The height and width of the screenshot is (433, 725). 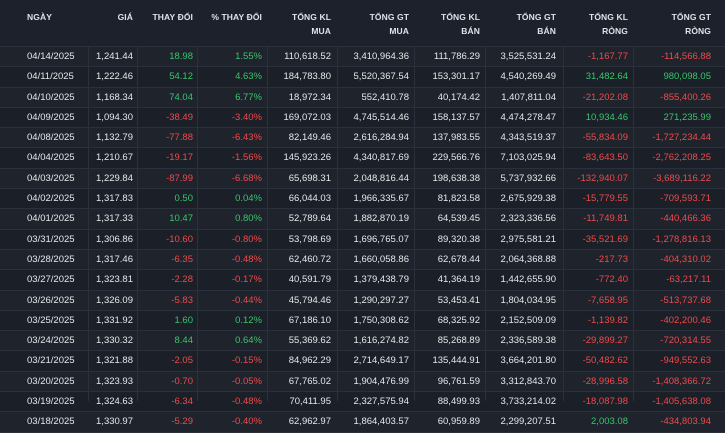 I want to click on cell-buy-volume: 67,765.02, so click(x=300, y=381).